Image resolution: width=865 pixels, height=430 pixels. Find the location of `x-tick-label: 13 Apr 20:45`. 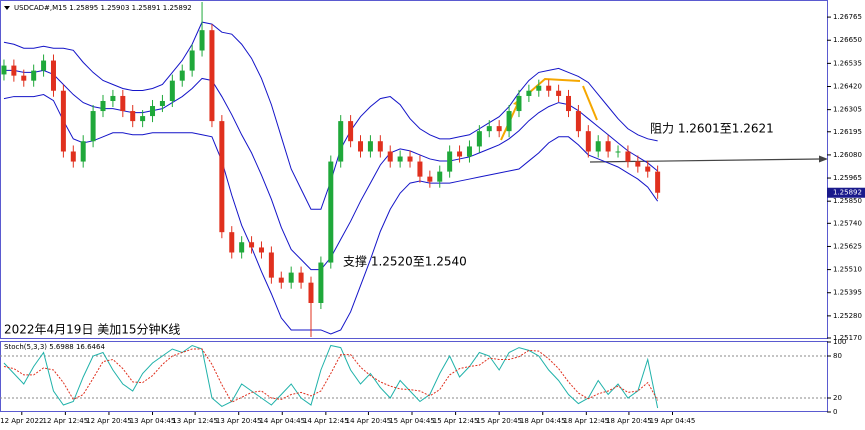

x-tick-label: 13 Apr 20:45 is located at coordinates (239, 421).